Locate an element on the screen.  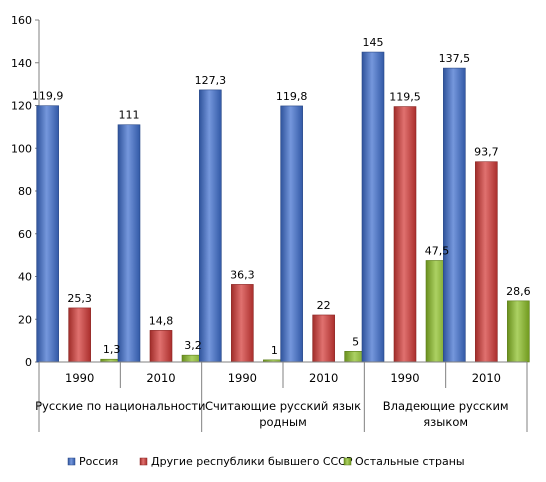
x-group-label: Владеющие русским is located at coordinates (446, 406).